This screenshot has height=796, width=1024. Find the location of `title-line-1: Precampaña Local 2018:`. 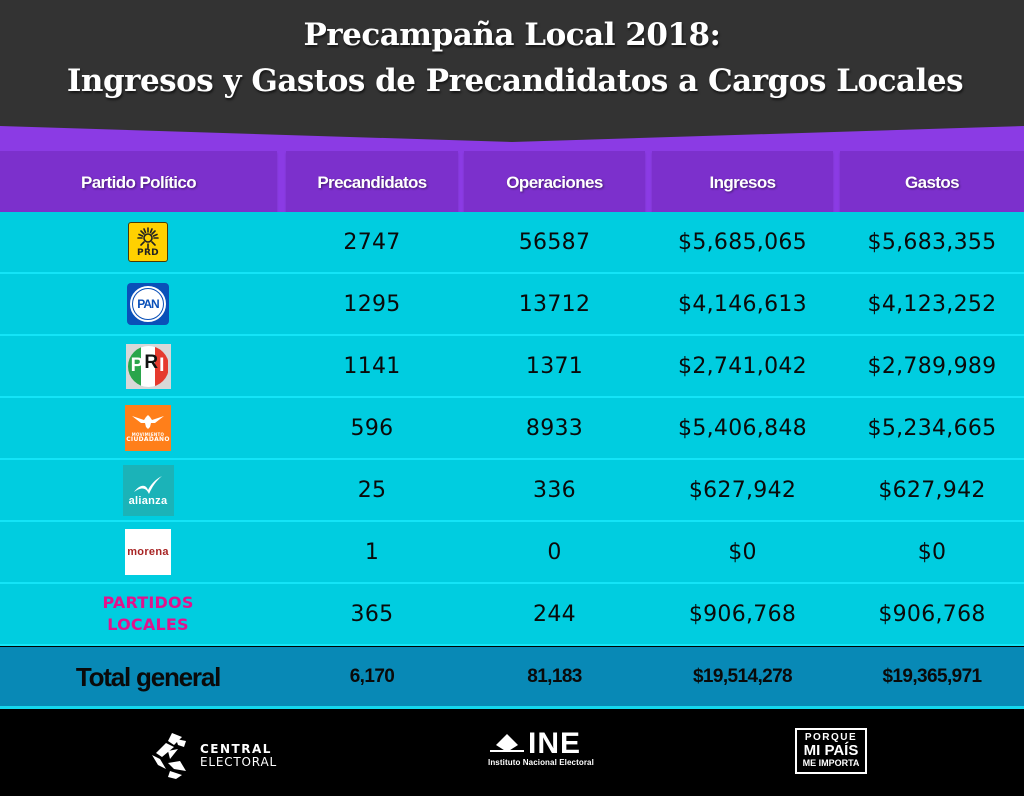

title-line-1: Precampaña Local 2018: is located at coordinates (512, 35).